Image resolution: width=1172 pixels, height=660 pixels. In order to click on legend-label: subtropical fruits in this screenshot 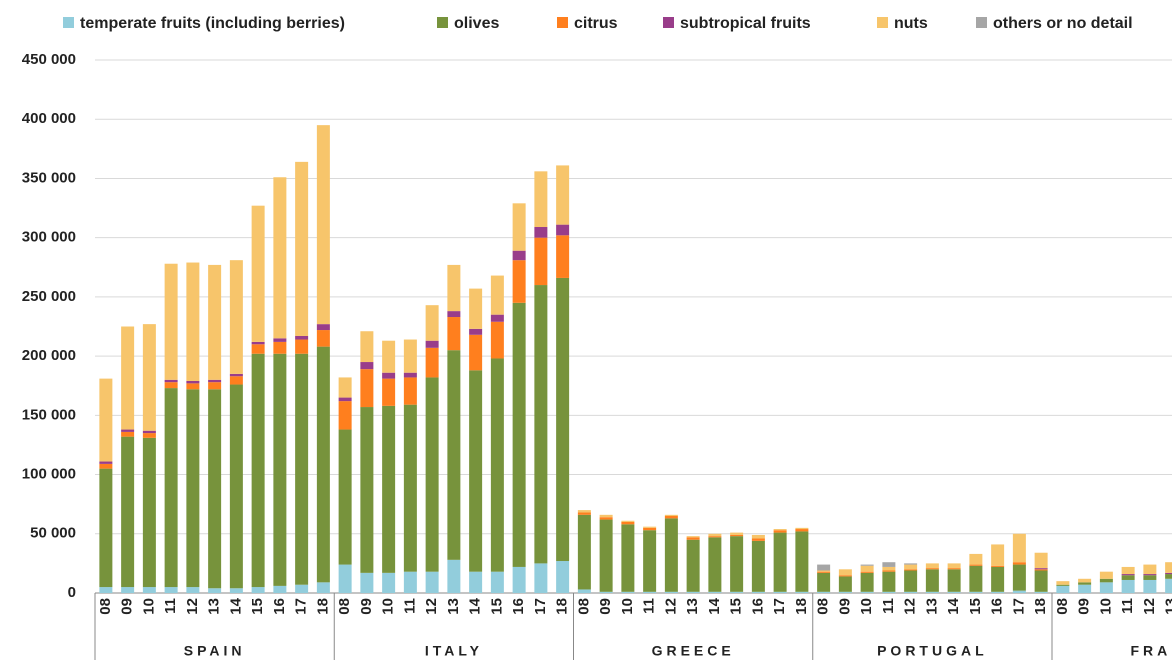, I will do `click(745, 23)`.